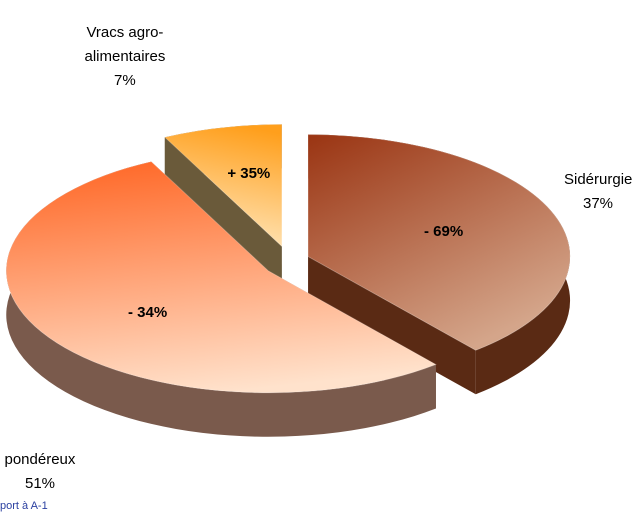 The height and width of the screenshot is (522, 643). I want to click on value-label: 37%, so click(598, 203).